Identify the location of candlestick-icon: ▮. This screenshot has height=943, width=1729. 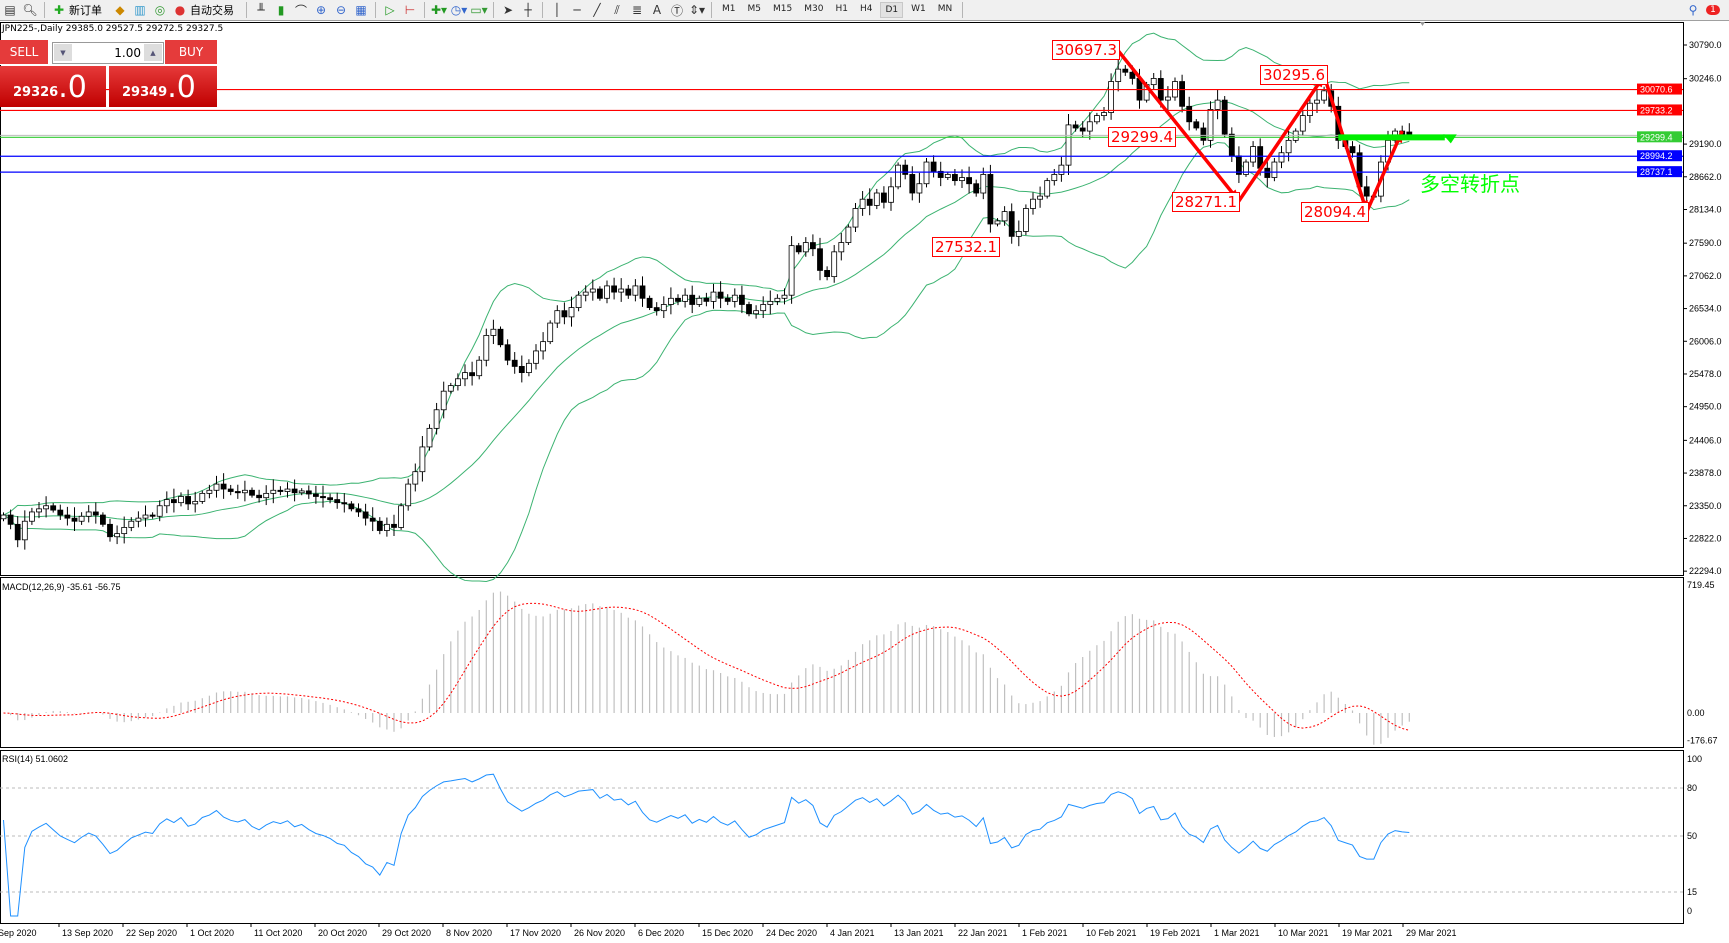
(281, 10).